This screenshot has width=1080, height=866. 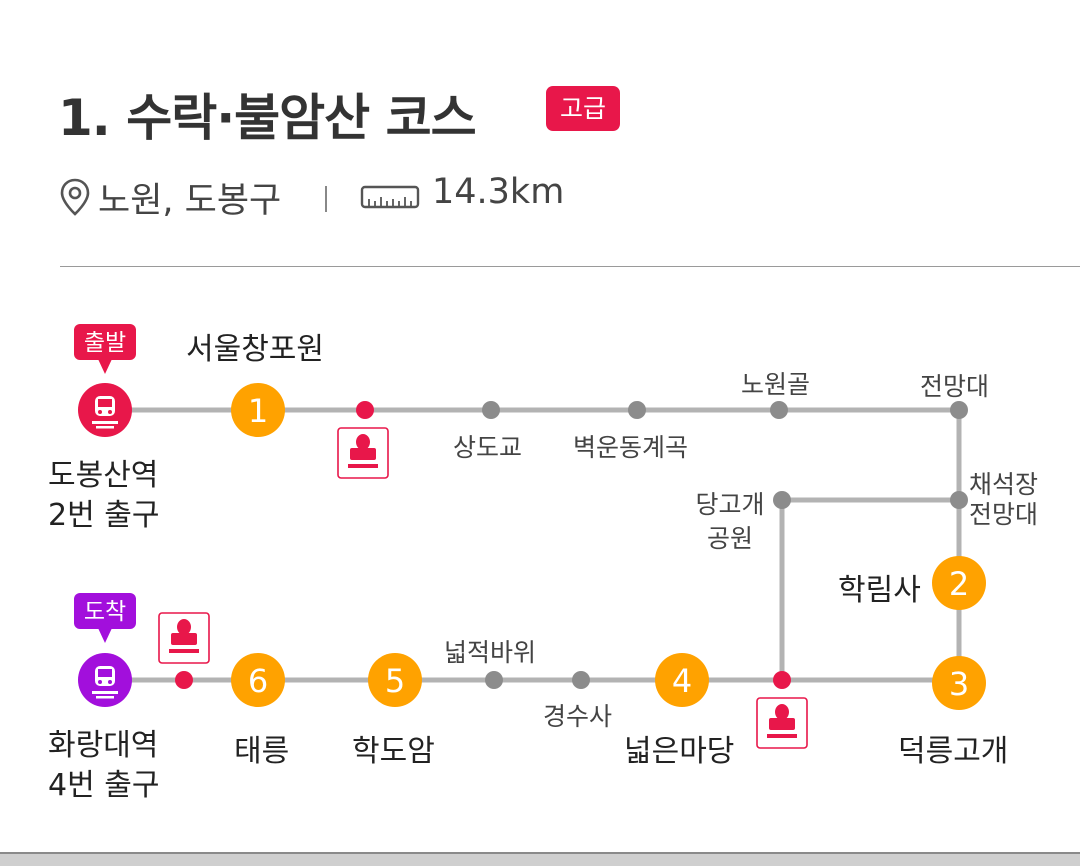 I want to click on waypoint-3-label: 덕릉고개, so click(x=953, y=751).